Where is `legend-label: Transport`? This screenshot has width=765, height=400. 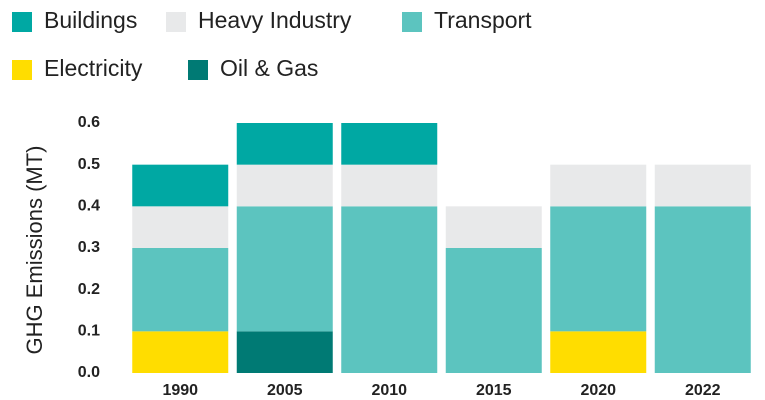 legend-label: Transport is located at coordinates (483, 20).